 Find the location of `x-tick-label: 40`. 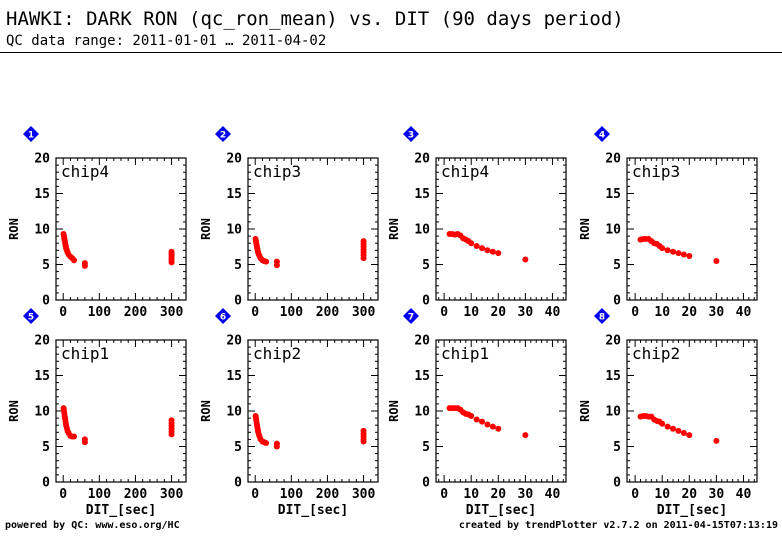

x-tick-label: 40 is located at coordinates (553, 494).